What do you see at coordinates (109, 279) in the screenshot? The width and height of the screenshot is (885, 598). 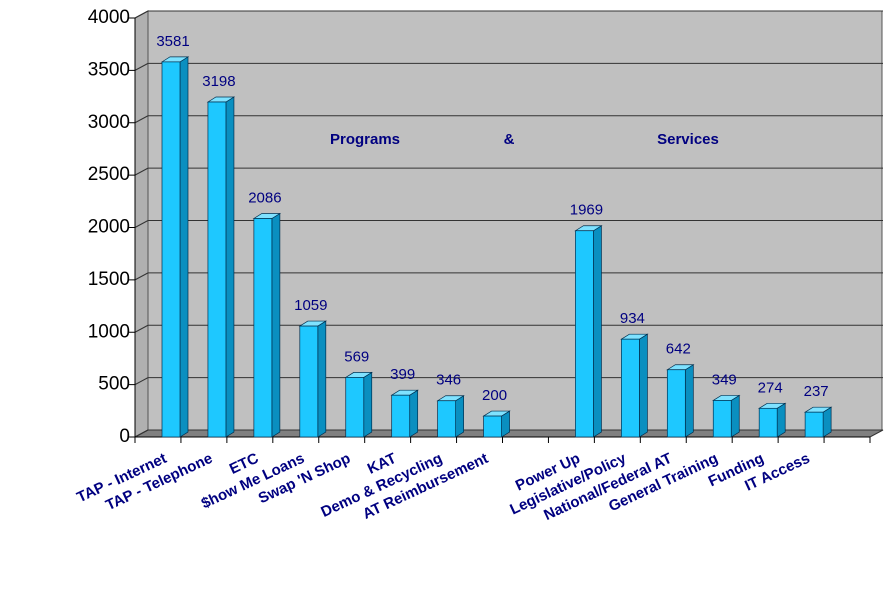 I see `y-tick-label: 1500` at bounding box center [109, 279].